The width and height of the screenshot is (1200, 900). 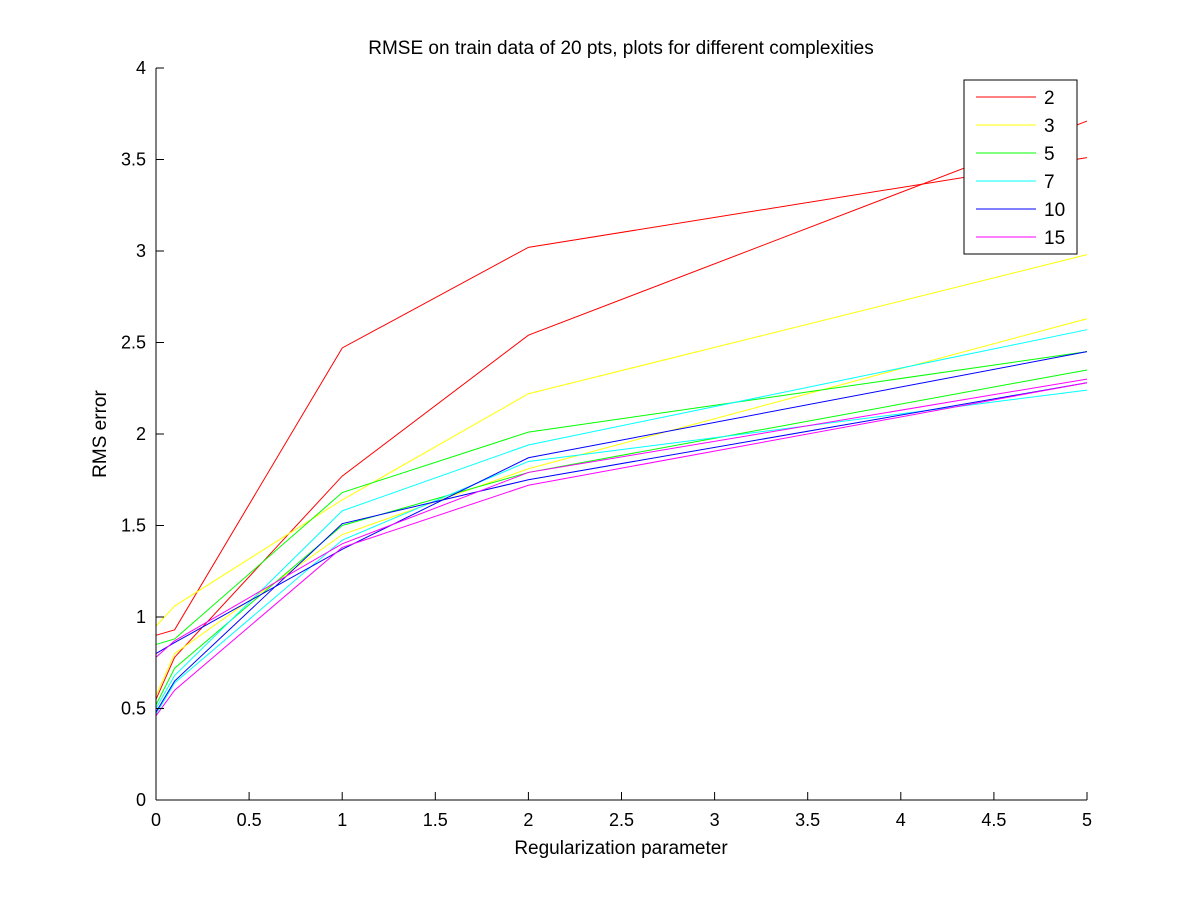 I want to click on legend-label-3: 3, so click(x=1049, y=126).